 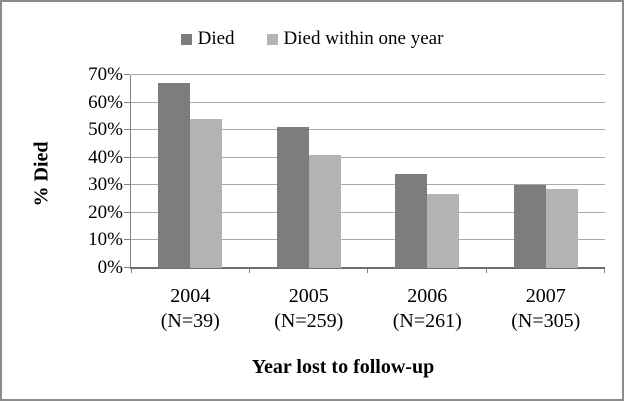 I want to click on bar-2005-died, so click(x=292, y=197).